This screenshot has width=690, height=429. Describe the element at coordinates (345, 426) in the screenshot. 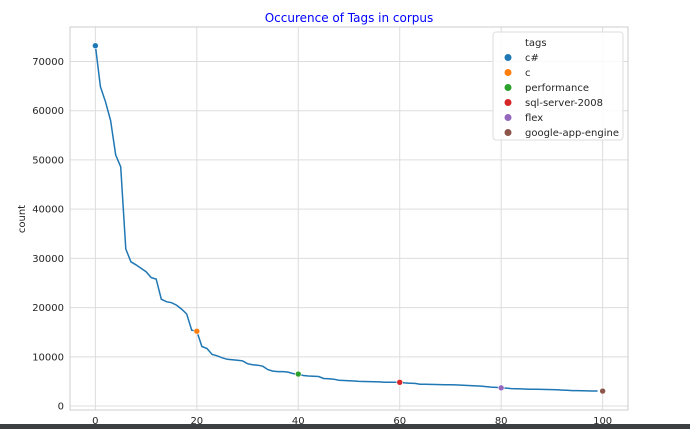

I see `window-bottom-bar` at that location.